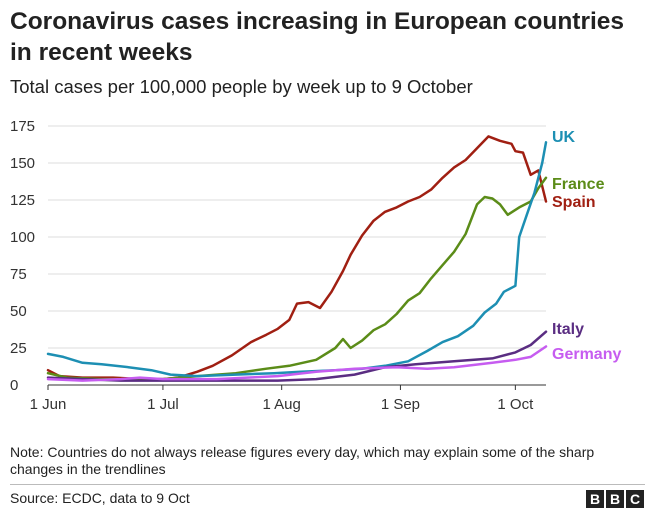 This screenshot has width=655, height=514. What do you see at coordinates (327, 484) in the screenshot?
I see `footer-divider` at bounding box center [327, 484].